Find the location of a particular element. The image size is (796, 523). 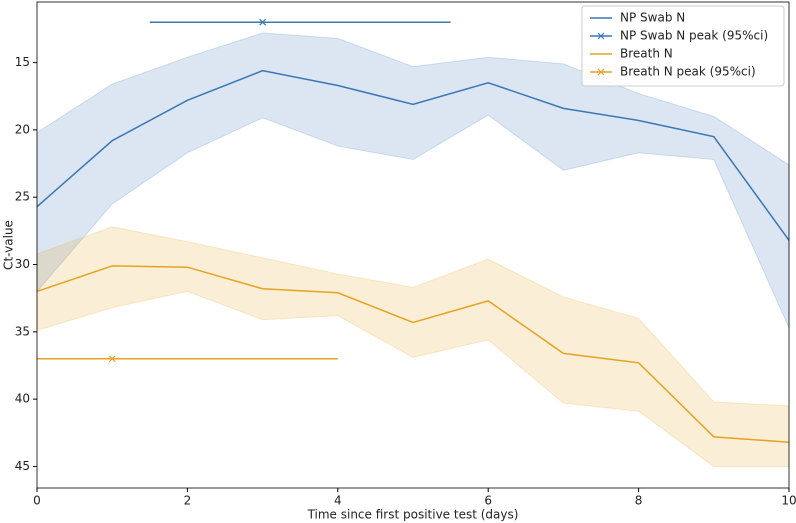

legend-label: NP Swab N peak (95%ci) is located at coordinates (694, 36).